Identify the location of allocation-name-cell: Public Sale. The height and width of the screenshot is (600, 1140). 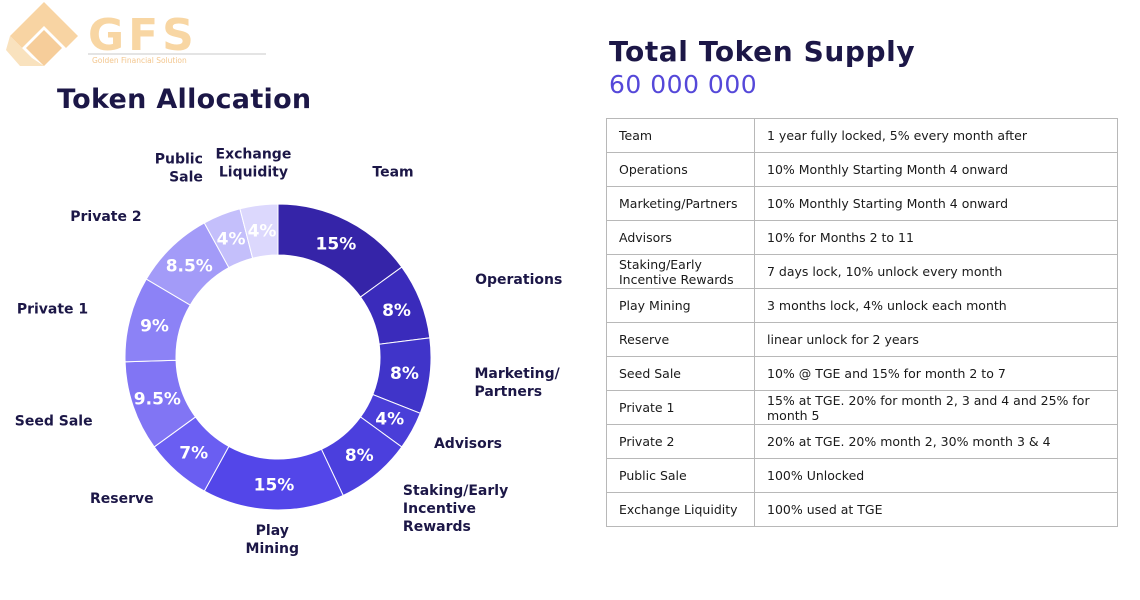
(680, 475).